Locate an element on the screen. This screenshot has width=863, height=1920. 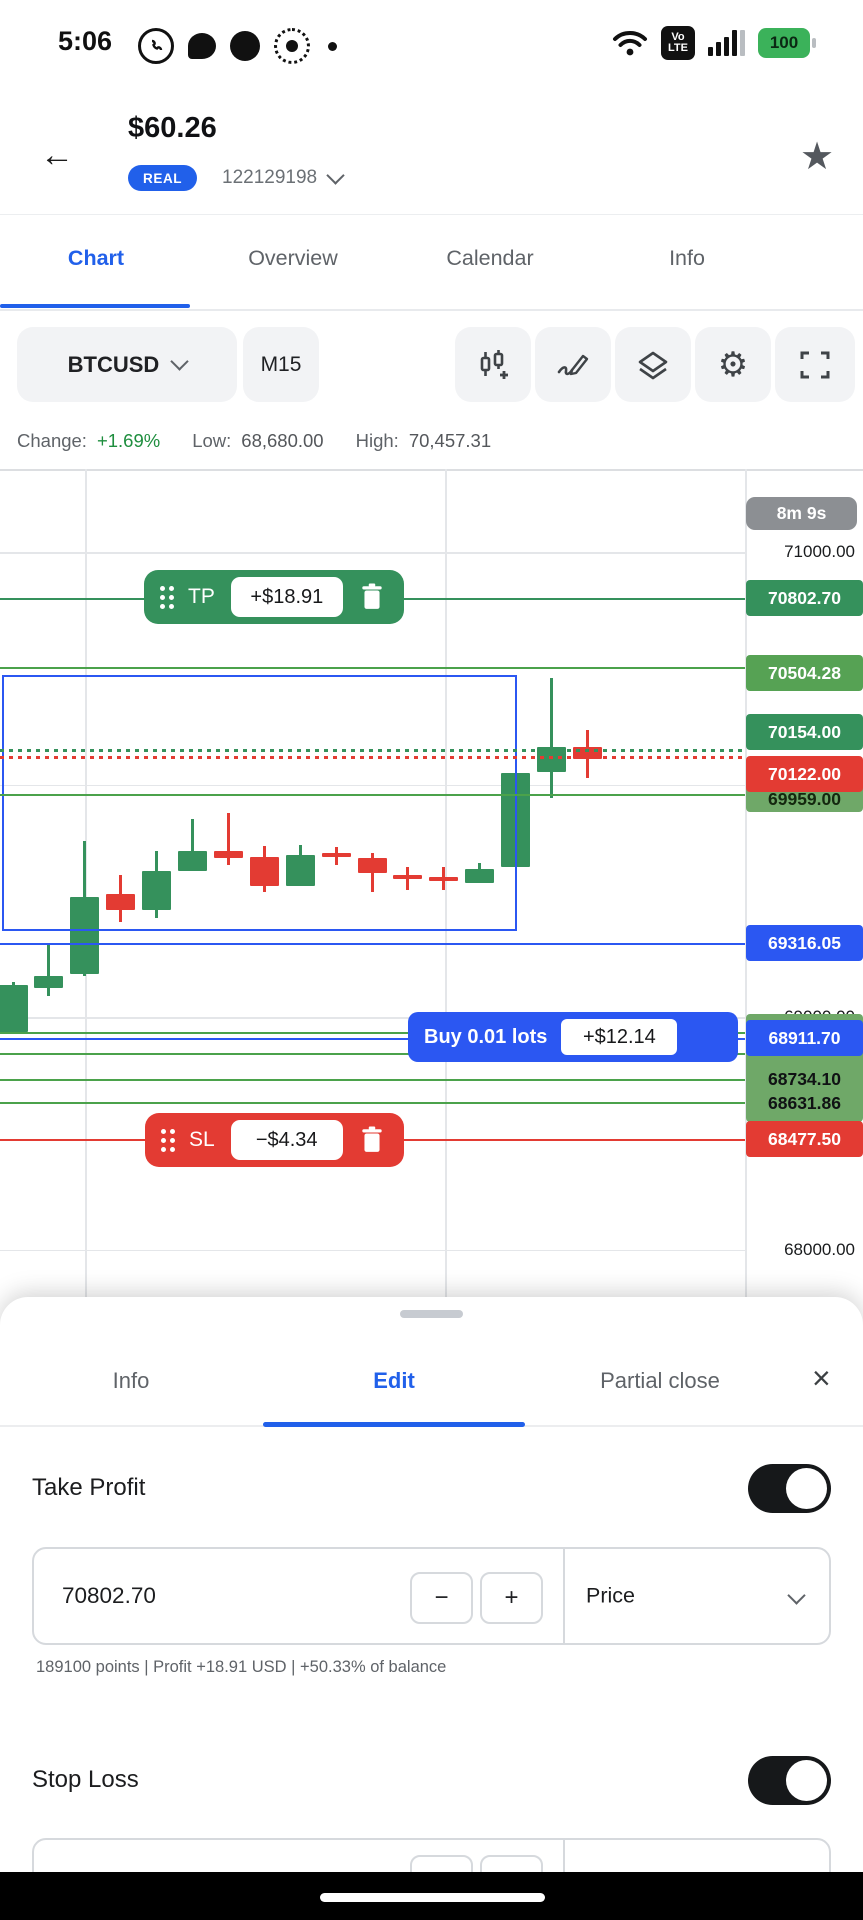
price-axis-badge: 70504.28 is located at coordinates (804, 673).